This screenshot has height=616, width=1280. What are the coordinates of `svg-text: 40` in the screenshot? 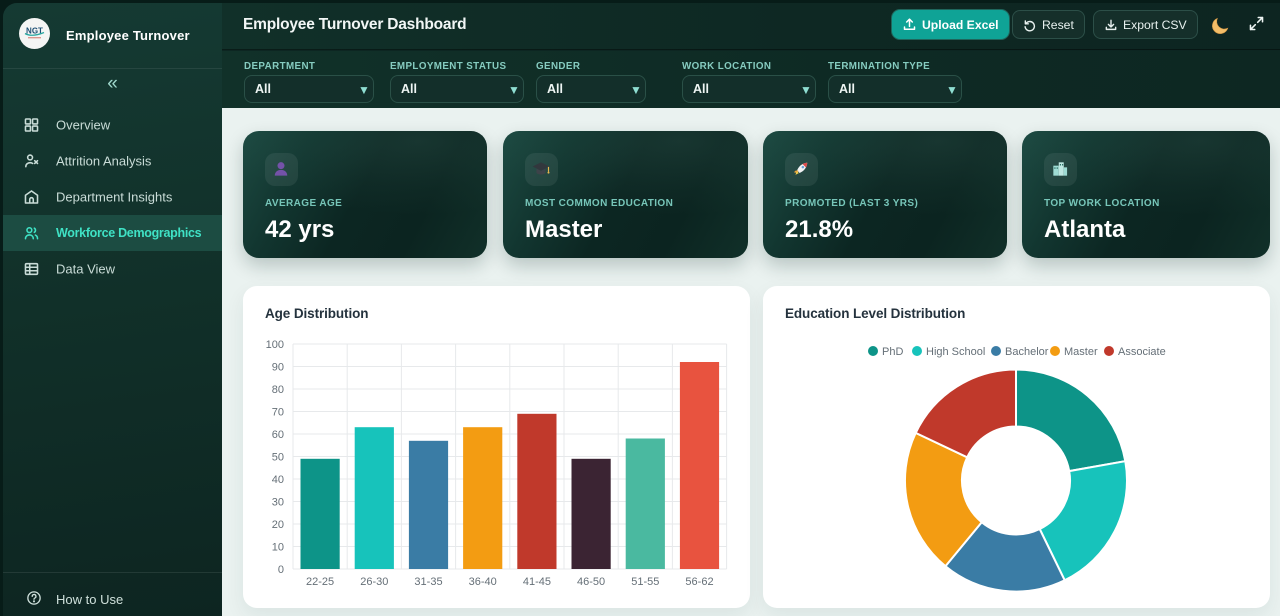 It's located at (278, 480).